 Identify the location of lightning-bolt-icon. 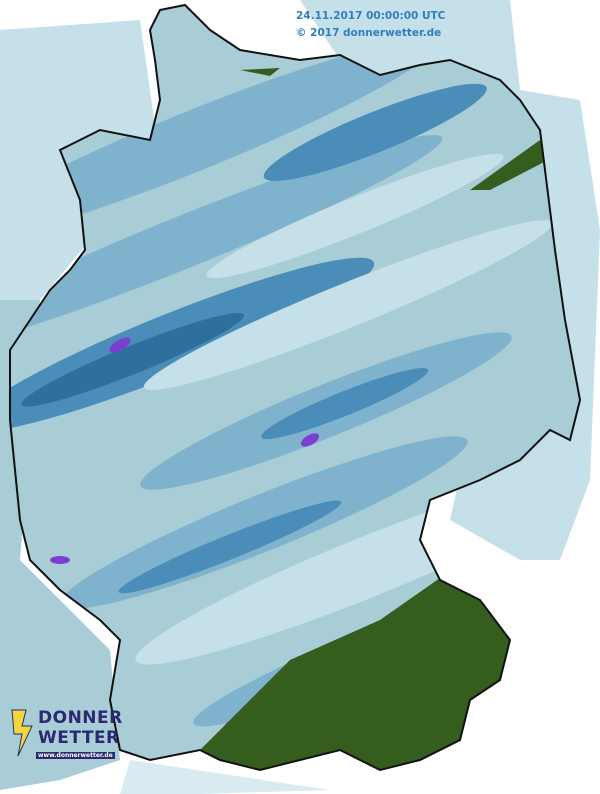
(22, 733).